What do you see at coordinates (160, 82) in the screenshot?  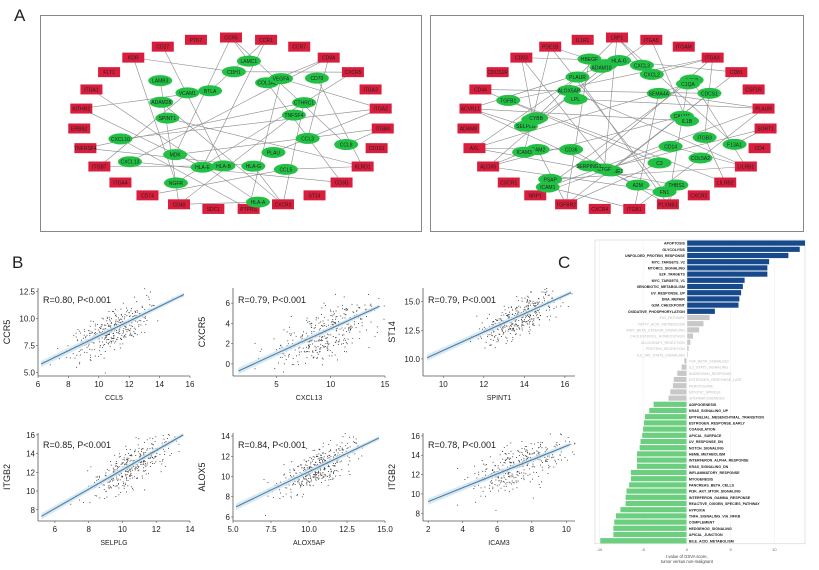 I see `node-label: LAMB3` at bounding box center [160, 82].